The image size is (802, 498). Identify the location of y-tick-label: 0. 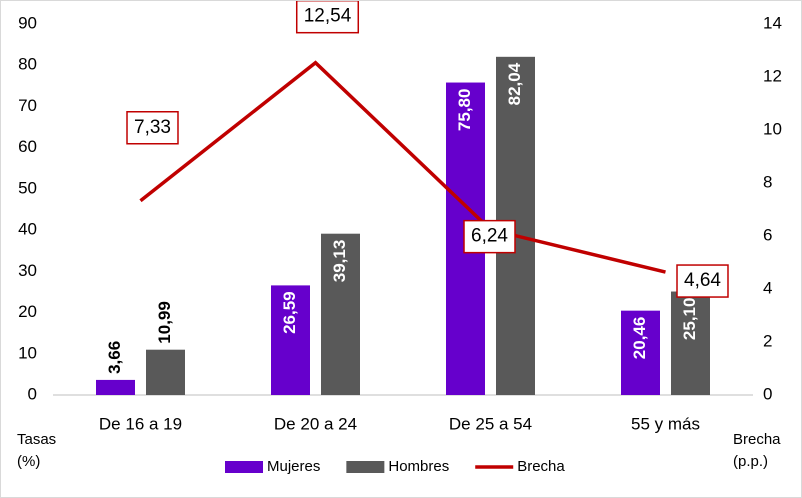
(32, 393).